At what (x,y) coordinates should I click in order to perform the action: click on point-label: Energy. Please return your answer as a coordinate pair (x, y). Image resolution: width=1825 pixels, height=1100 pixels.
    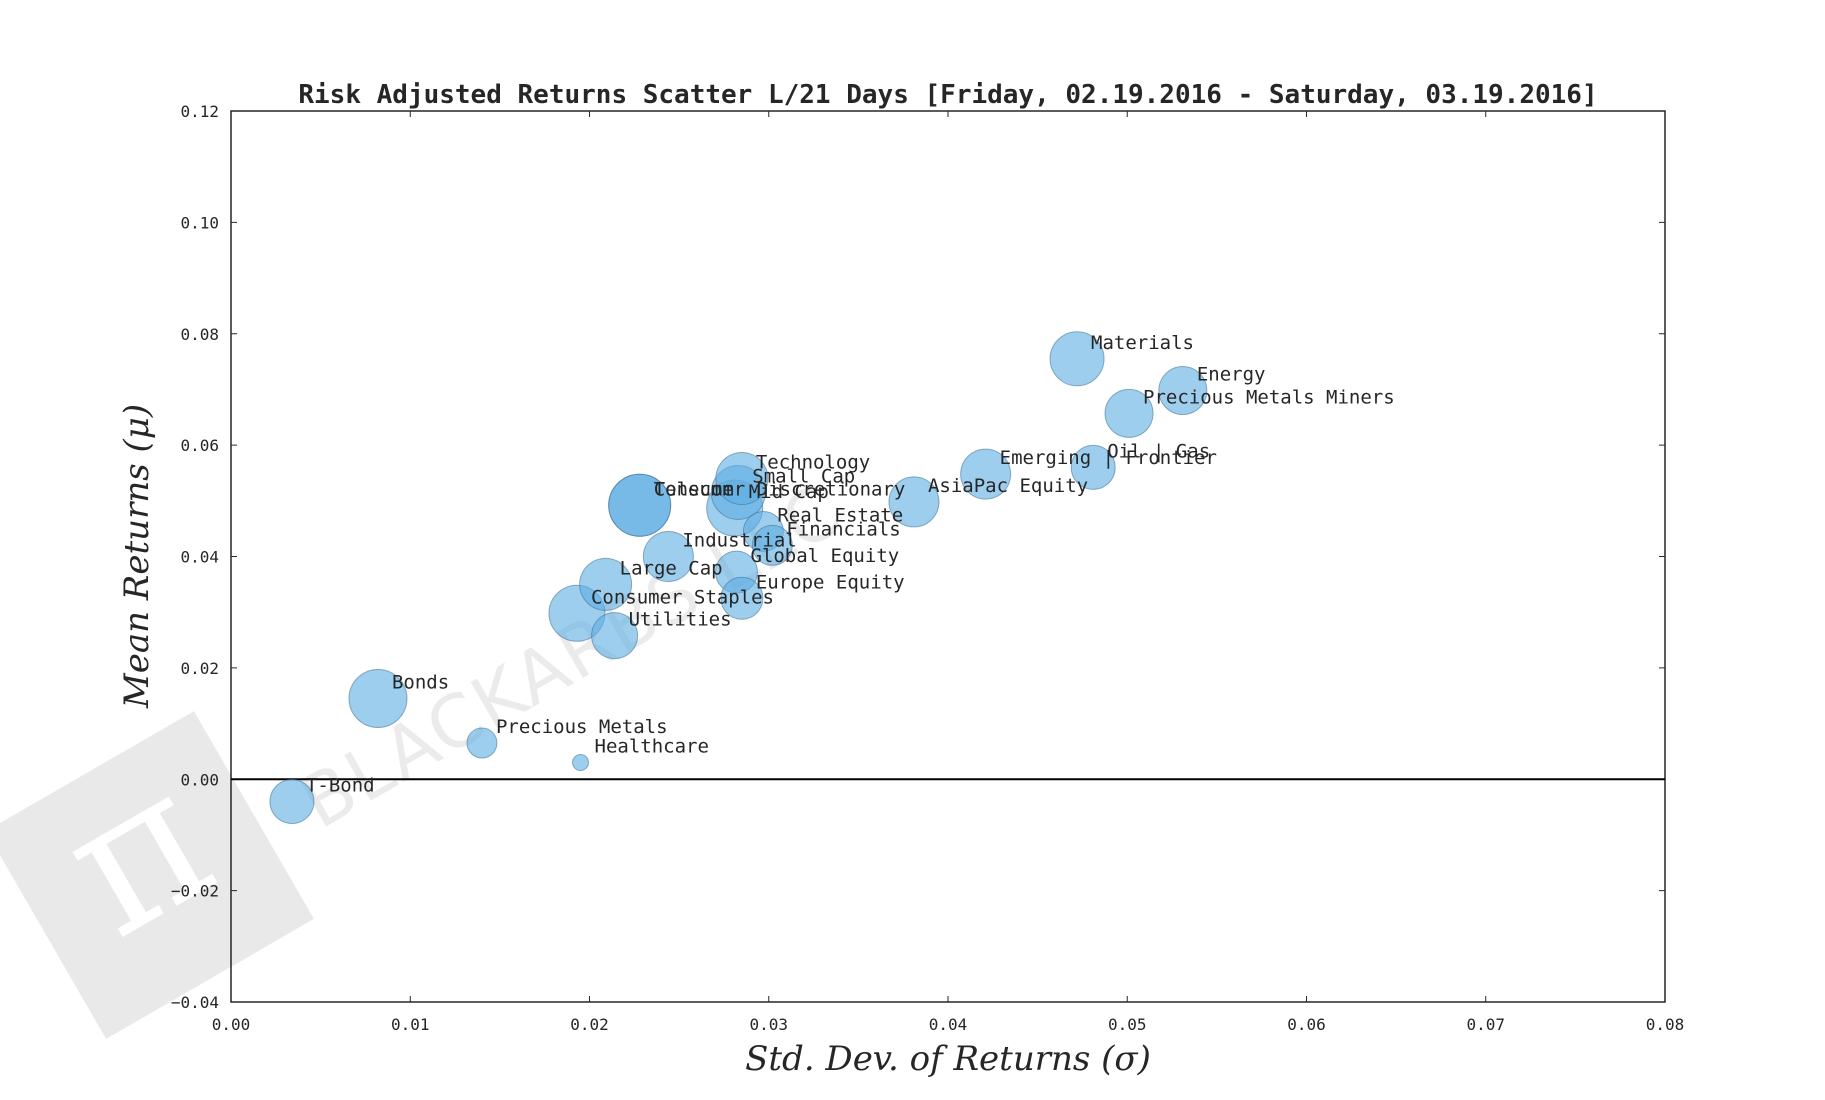
    Looking at the image, I should click on (1231, 375).